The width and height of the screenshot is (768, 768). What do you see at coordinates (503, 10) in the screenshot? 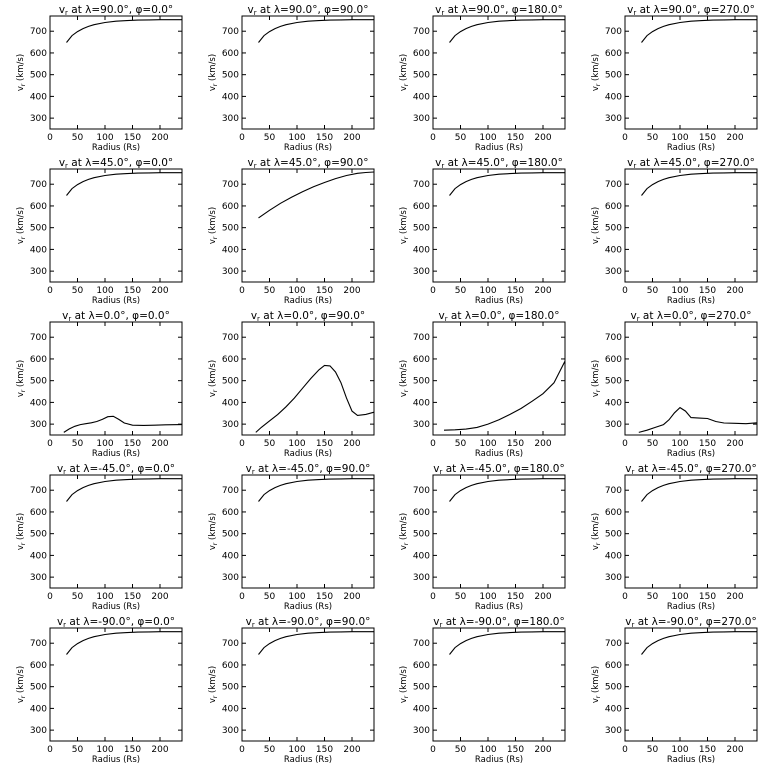
I see `chart-title-text: at λ=90.0°, φ=180.0°` at bounding box center [503, 10].